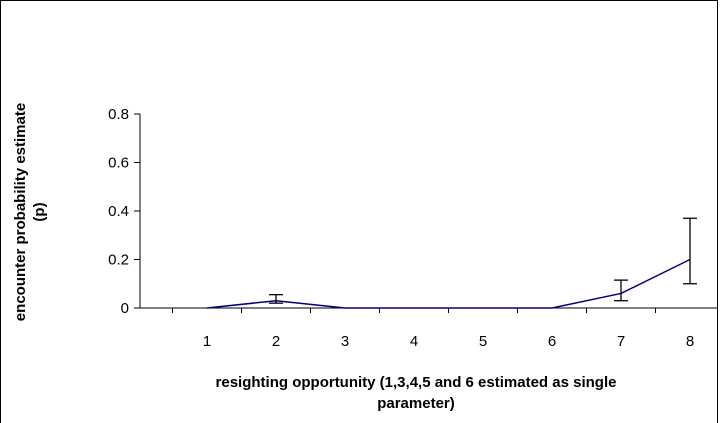 Image resolution: width=720 pixels, height=423 pixels. Describe the element at coordinates (118, 114) in the screenshot. I see `y-tick-label: 0.8` at that location.